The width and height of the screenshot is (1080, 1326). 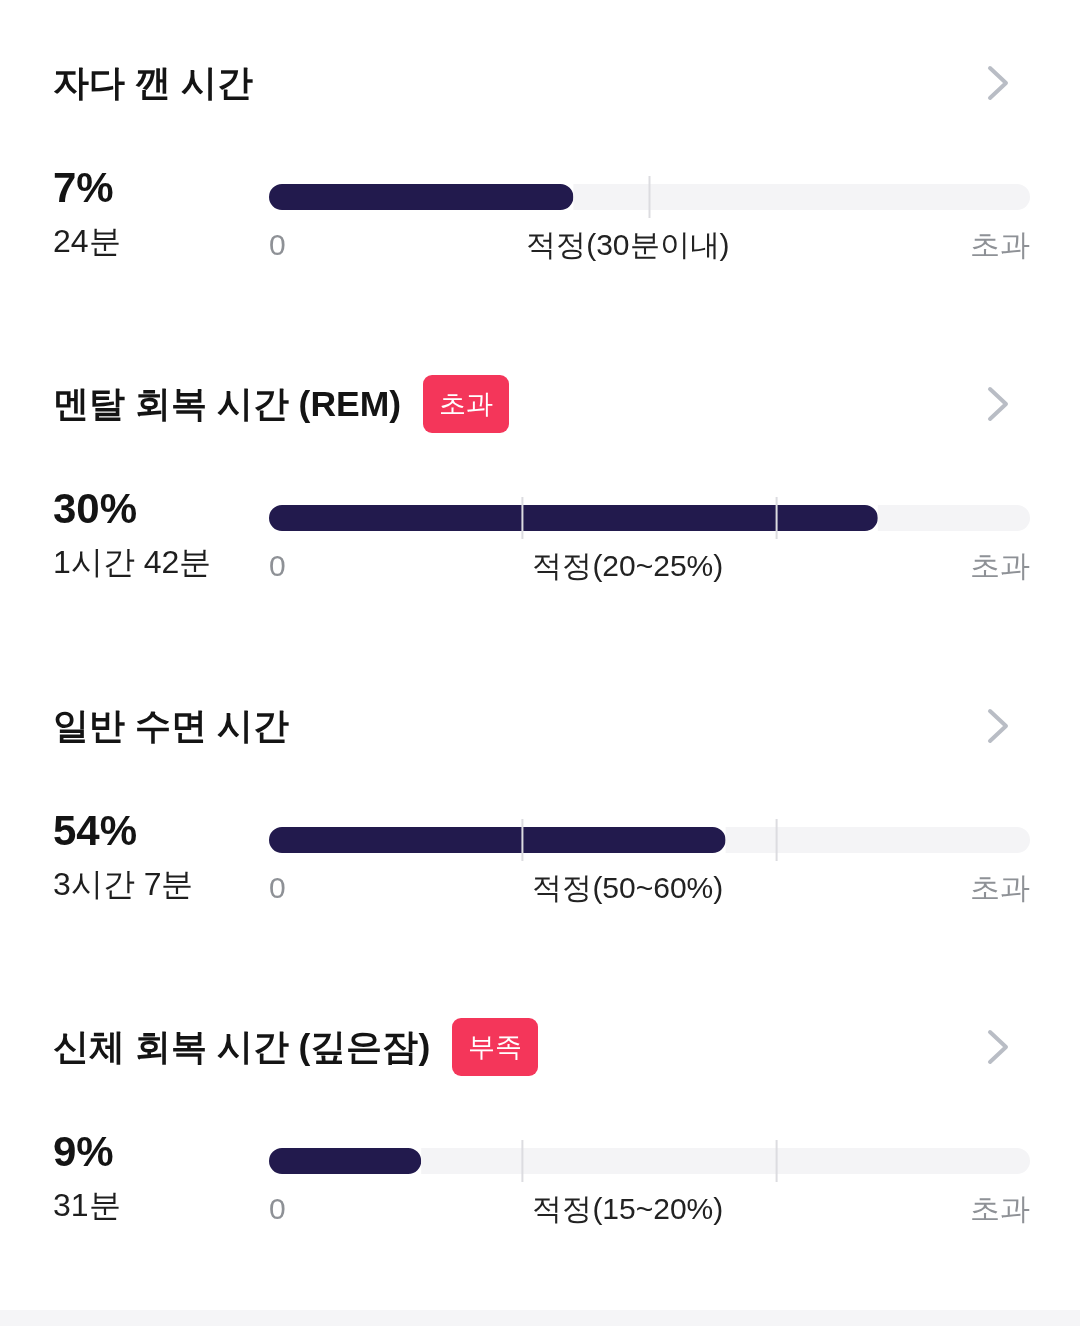 I want to click on badge: 초과, so click(x=466, y=404).